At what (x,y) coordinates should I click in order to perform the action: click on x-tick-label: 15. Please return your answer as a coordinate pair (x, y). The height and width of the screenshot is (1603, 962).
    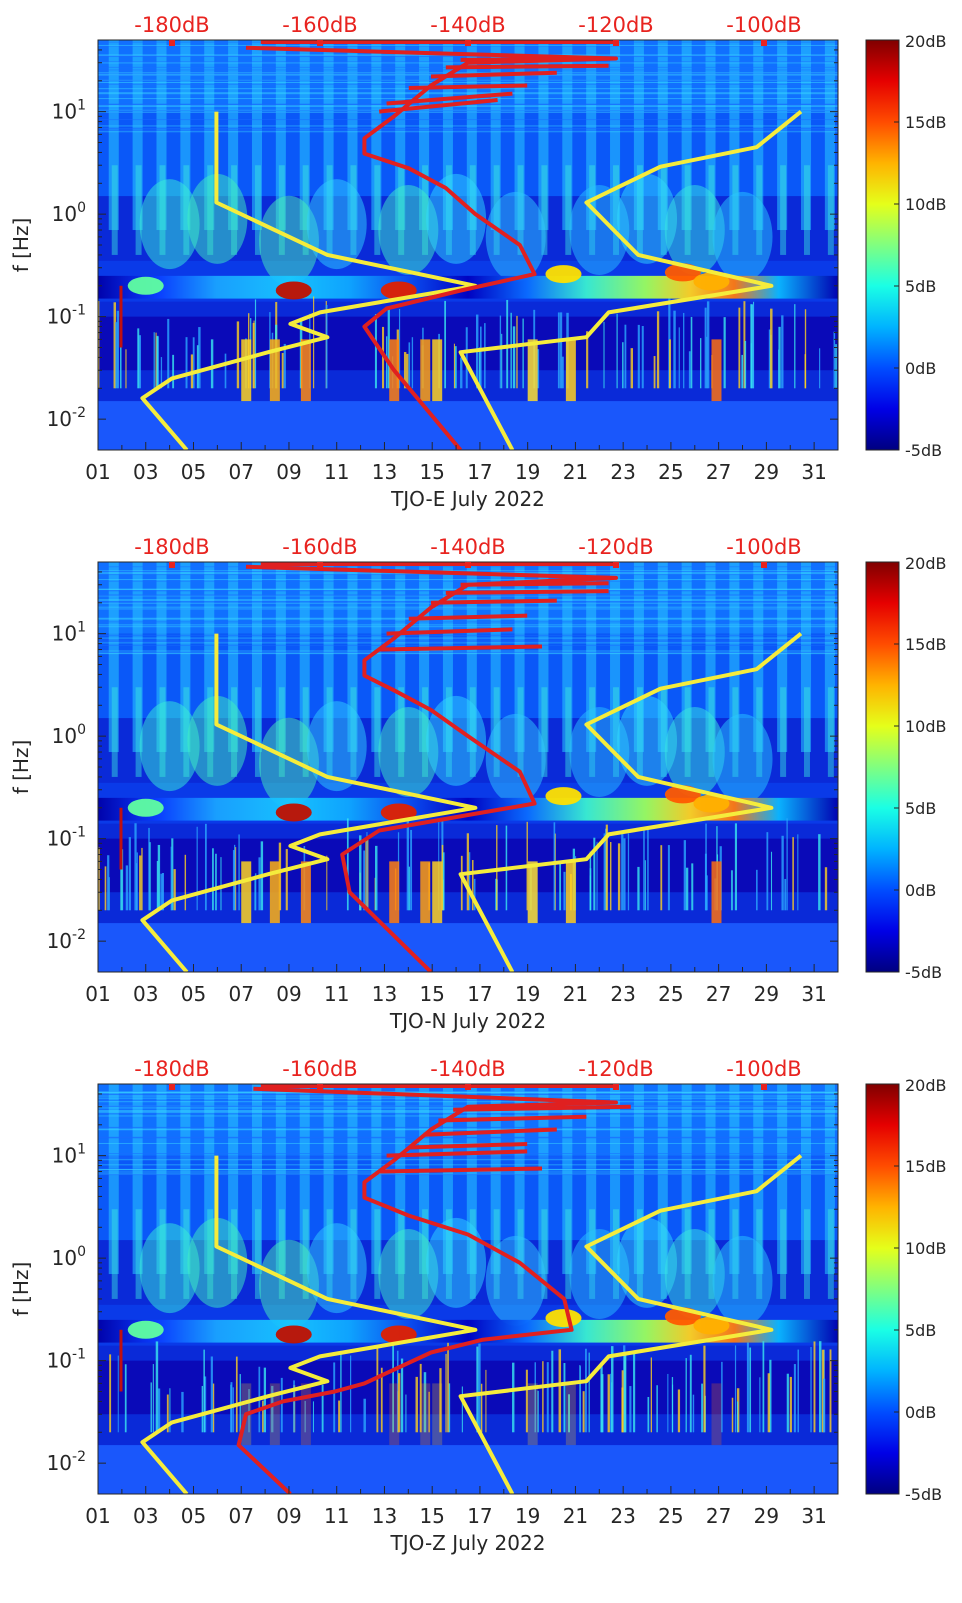
    Looking at the image, I should click on (431, 994).